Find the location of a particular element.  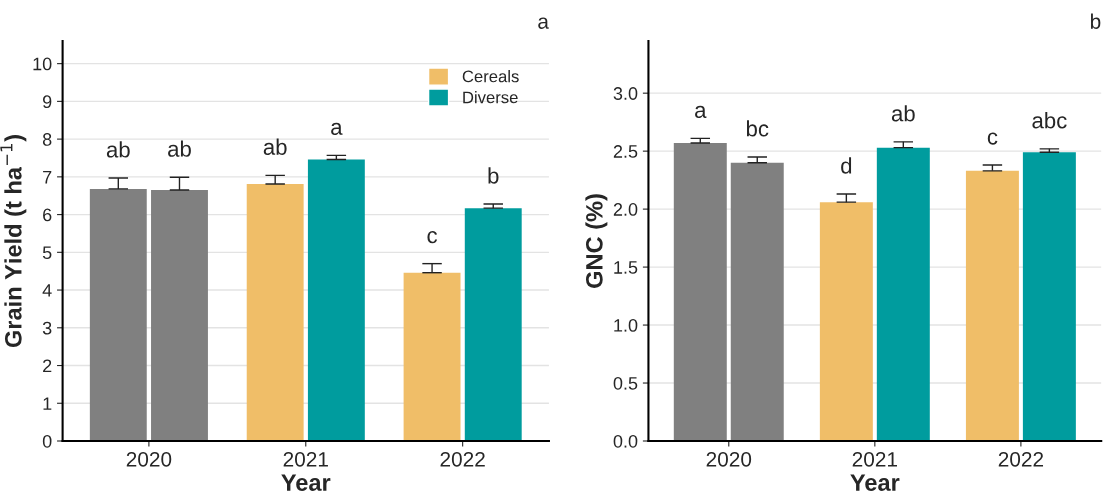

y-tick-label: 1.5 is located at coordinates (626, 267).